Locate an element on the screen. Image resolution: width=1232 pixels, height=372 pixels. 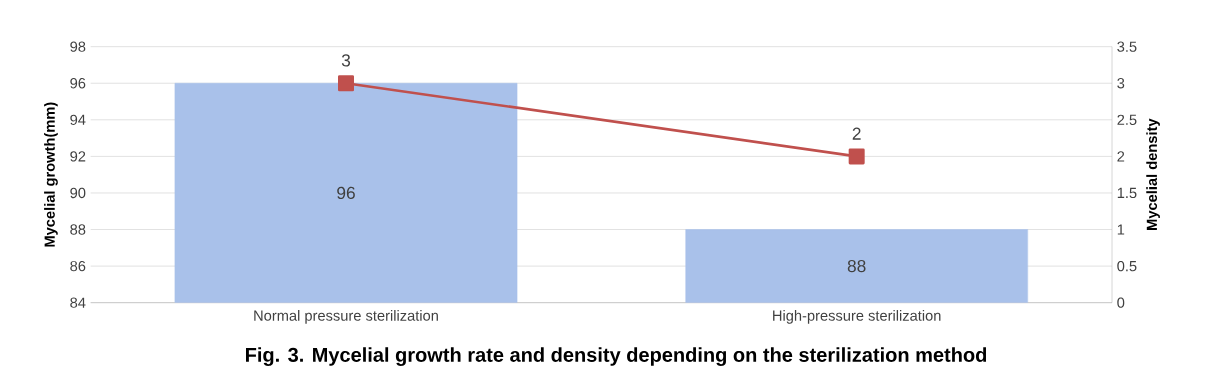
y2-tick-label: 3.5 is located at coordinates (1127, 46).